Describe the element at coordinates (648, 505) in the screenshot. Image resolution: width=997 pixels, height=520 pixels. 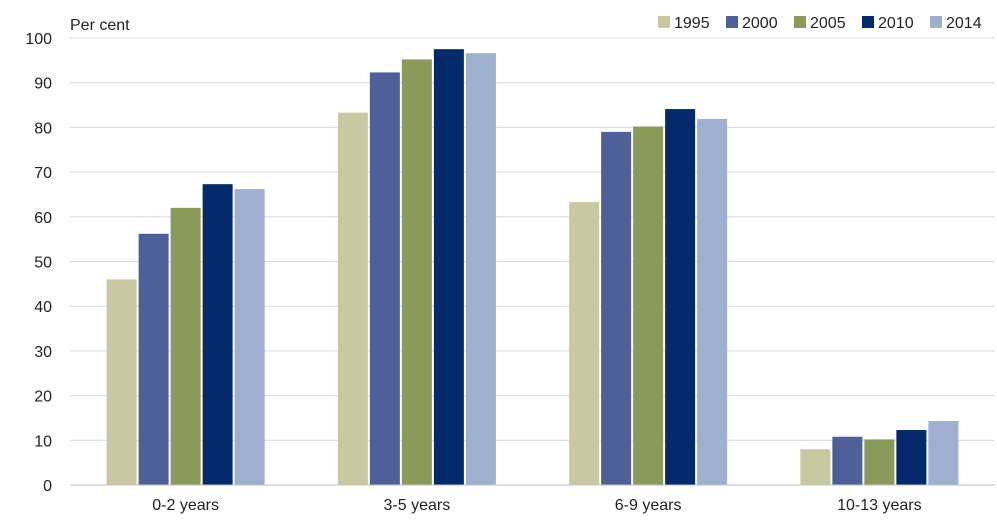
I see `x-category-label: 6-9 years` at that location.